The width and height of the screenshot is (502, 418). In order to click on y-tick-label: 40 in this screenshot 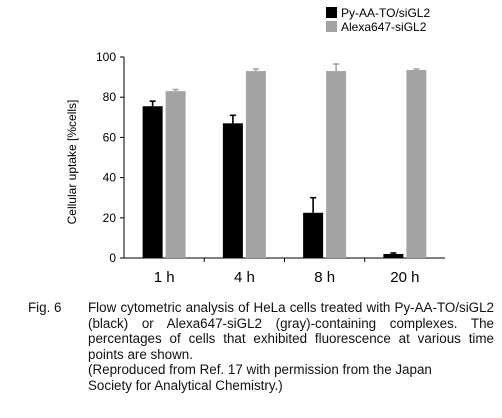, I will do `click(110, 178)`.